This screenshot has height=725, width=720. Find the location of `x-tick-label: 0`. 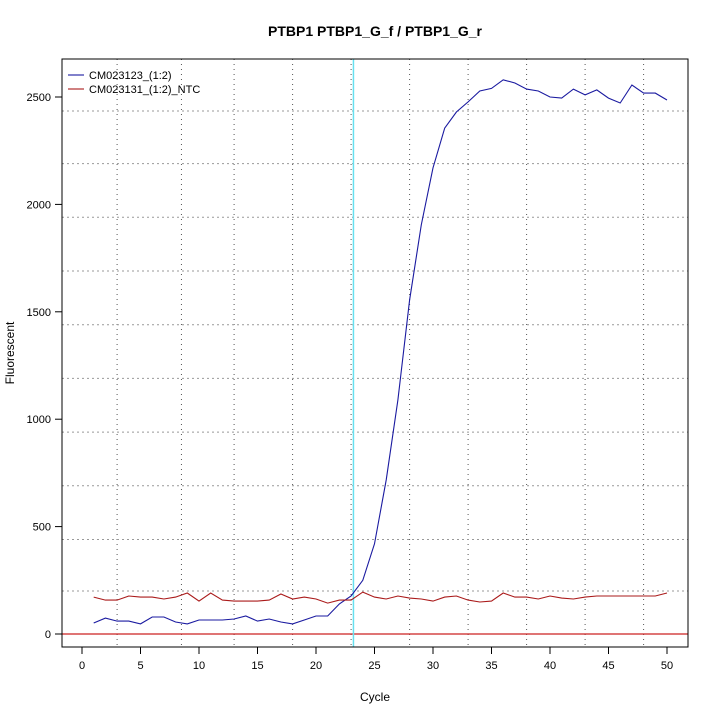

x-tick-label: 0 is located at coordinates (82, 666).